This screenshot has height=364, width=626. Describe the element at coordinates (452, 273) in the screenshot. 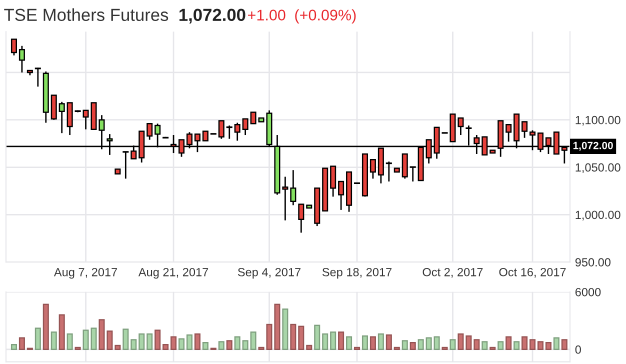

I see `x-tick-label: Oct 2, 2017` at that location.